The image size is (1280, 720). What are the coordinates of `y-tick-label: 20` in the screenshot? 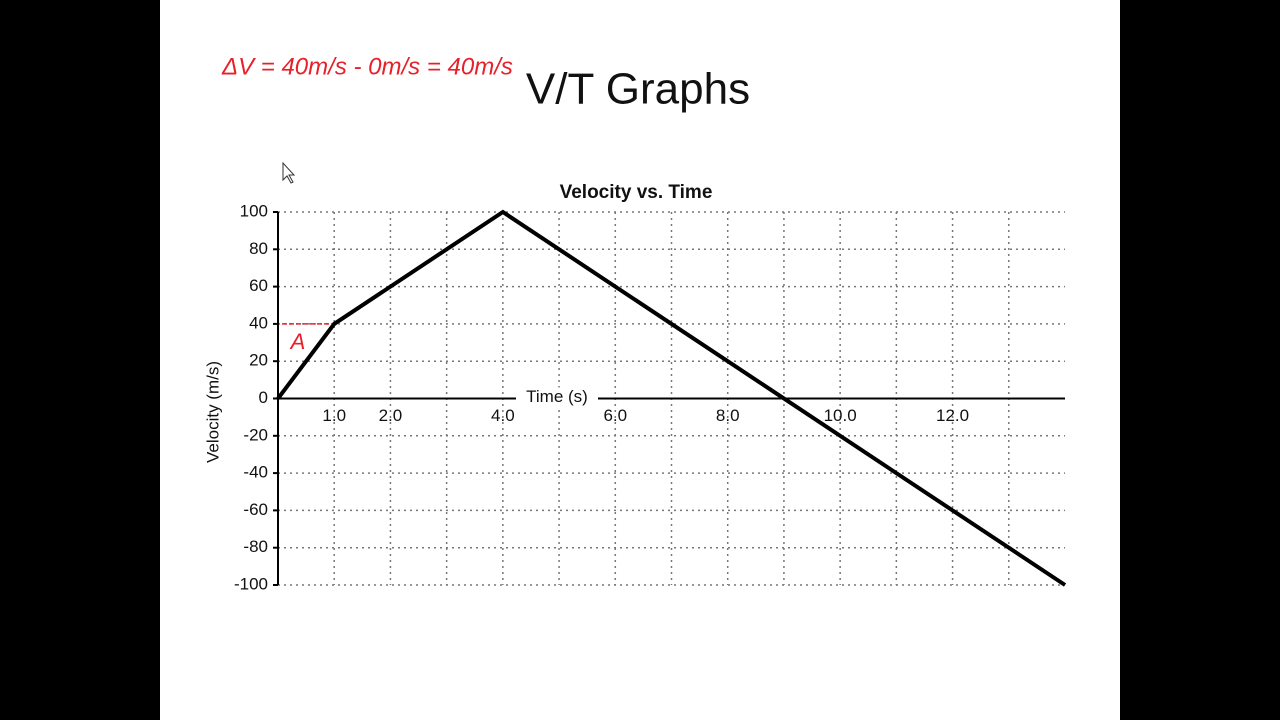 It's located at (258, 360).